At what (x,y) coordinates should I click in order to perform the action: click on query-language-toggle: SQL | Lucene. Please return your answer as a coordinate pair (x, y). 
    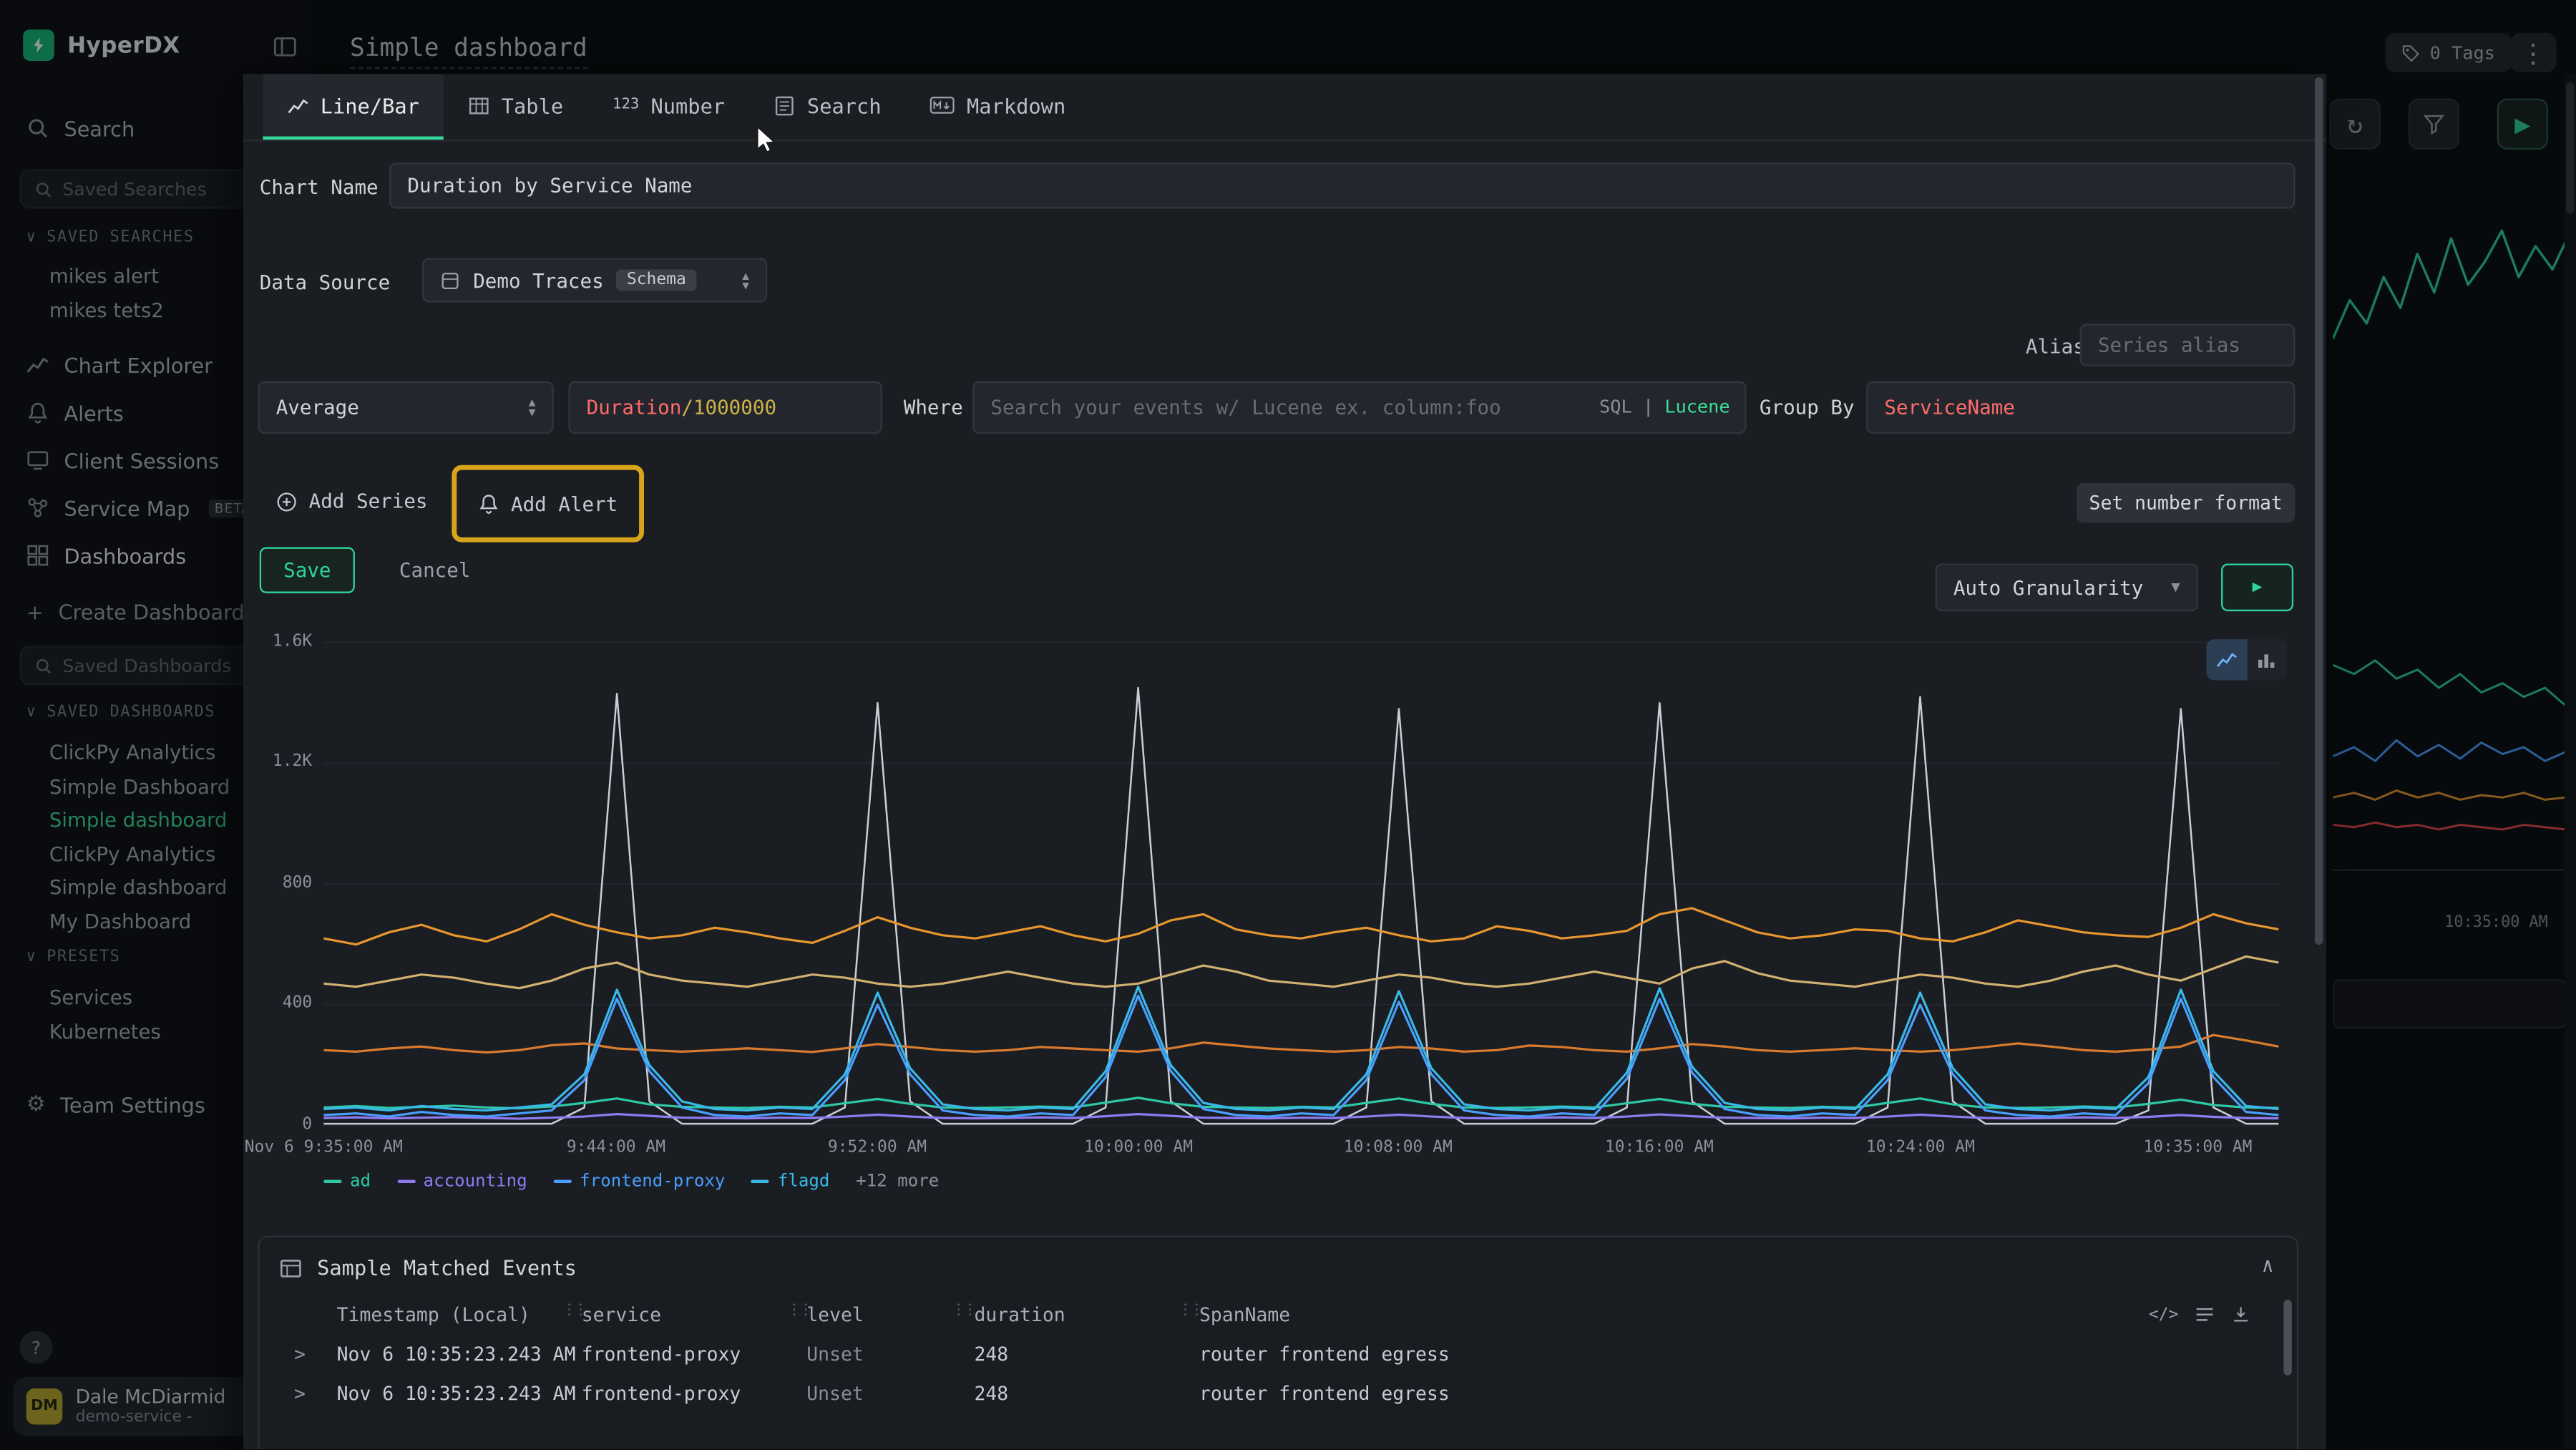
    Looking at the image, I should click on (1664, 407).